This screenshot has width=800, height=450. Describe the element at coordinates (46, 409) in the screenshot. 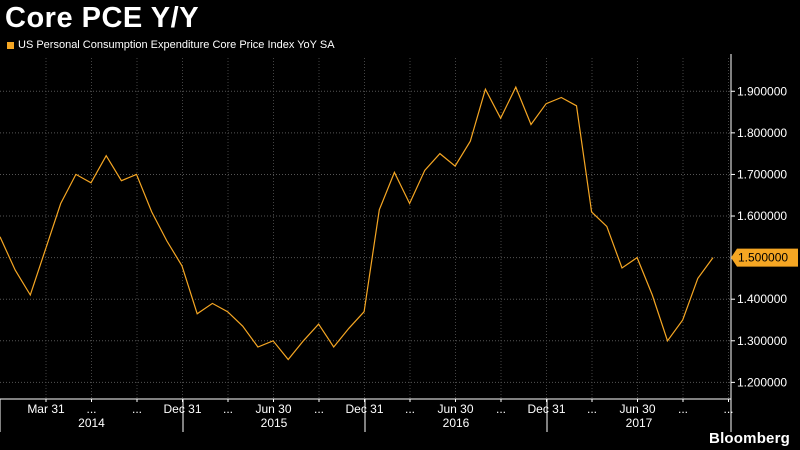

I see `x-tick-label: Mar 31` at that location.